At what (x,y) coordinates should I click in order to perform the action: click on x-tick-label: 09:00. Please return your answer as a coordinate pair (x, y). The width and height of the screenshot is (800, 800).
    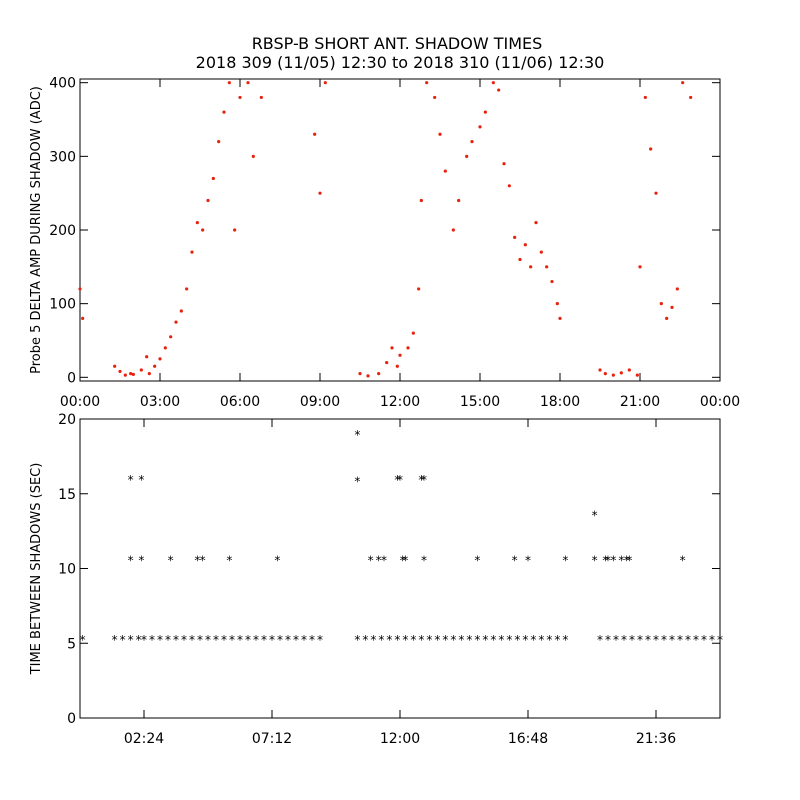
    Looking at the image, I should click on (320, 402).